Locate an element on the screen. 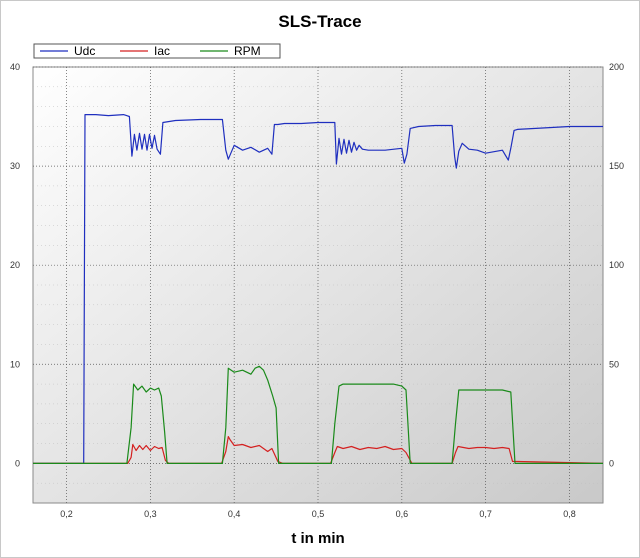  y-tick-label-right: 200 is located at coordinates (616, 67).